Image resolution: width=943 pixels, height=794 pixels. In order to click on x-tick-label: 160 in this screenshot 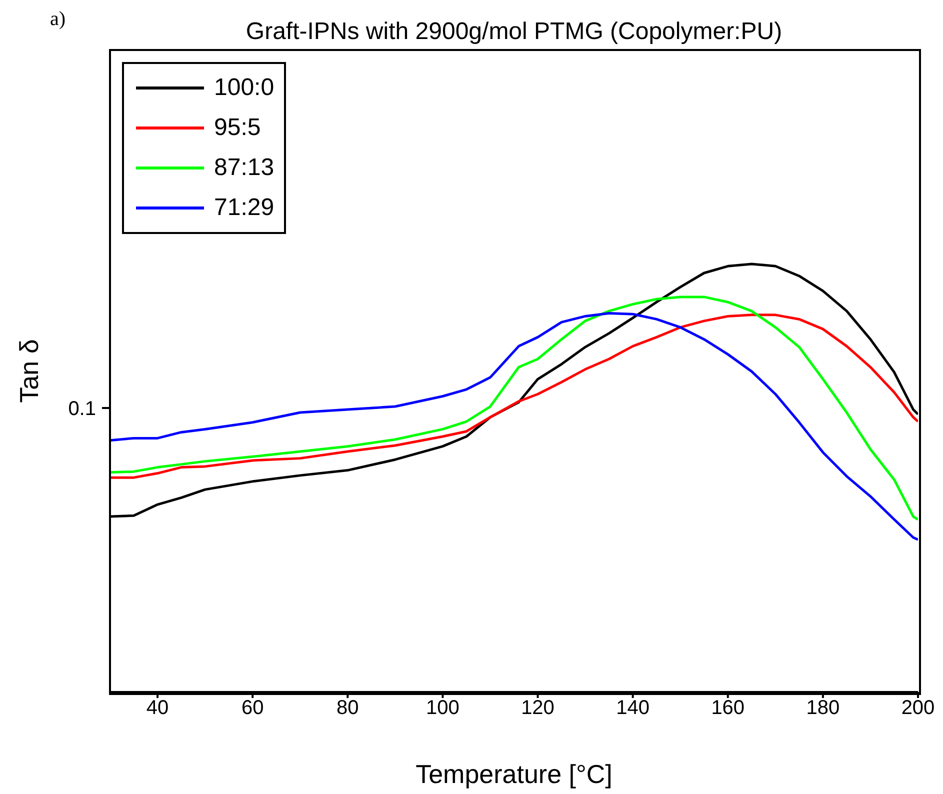, I will do `click(728, 708)`.